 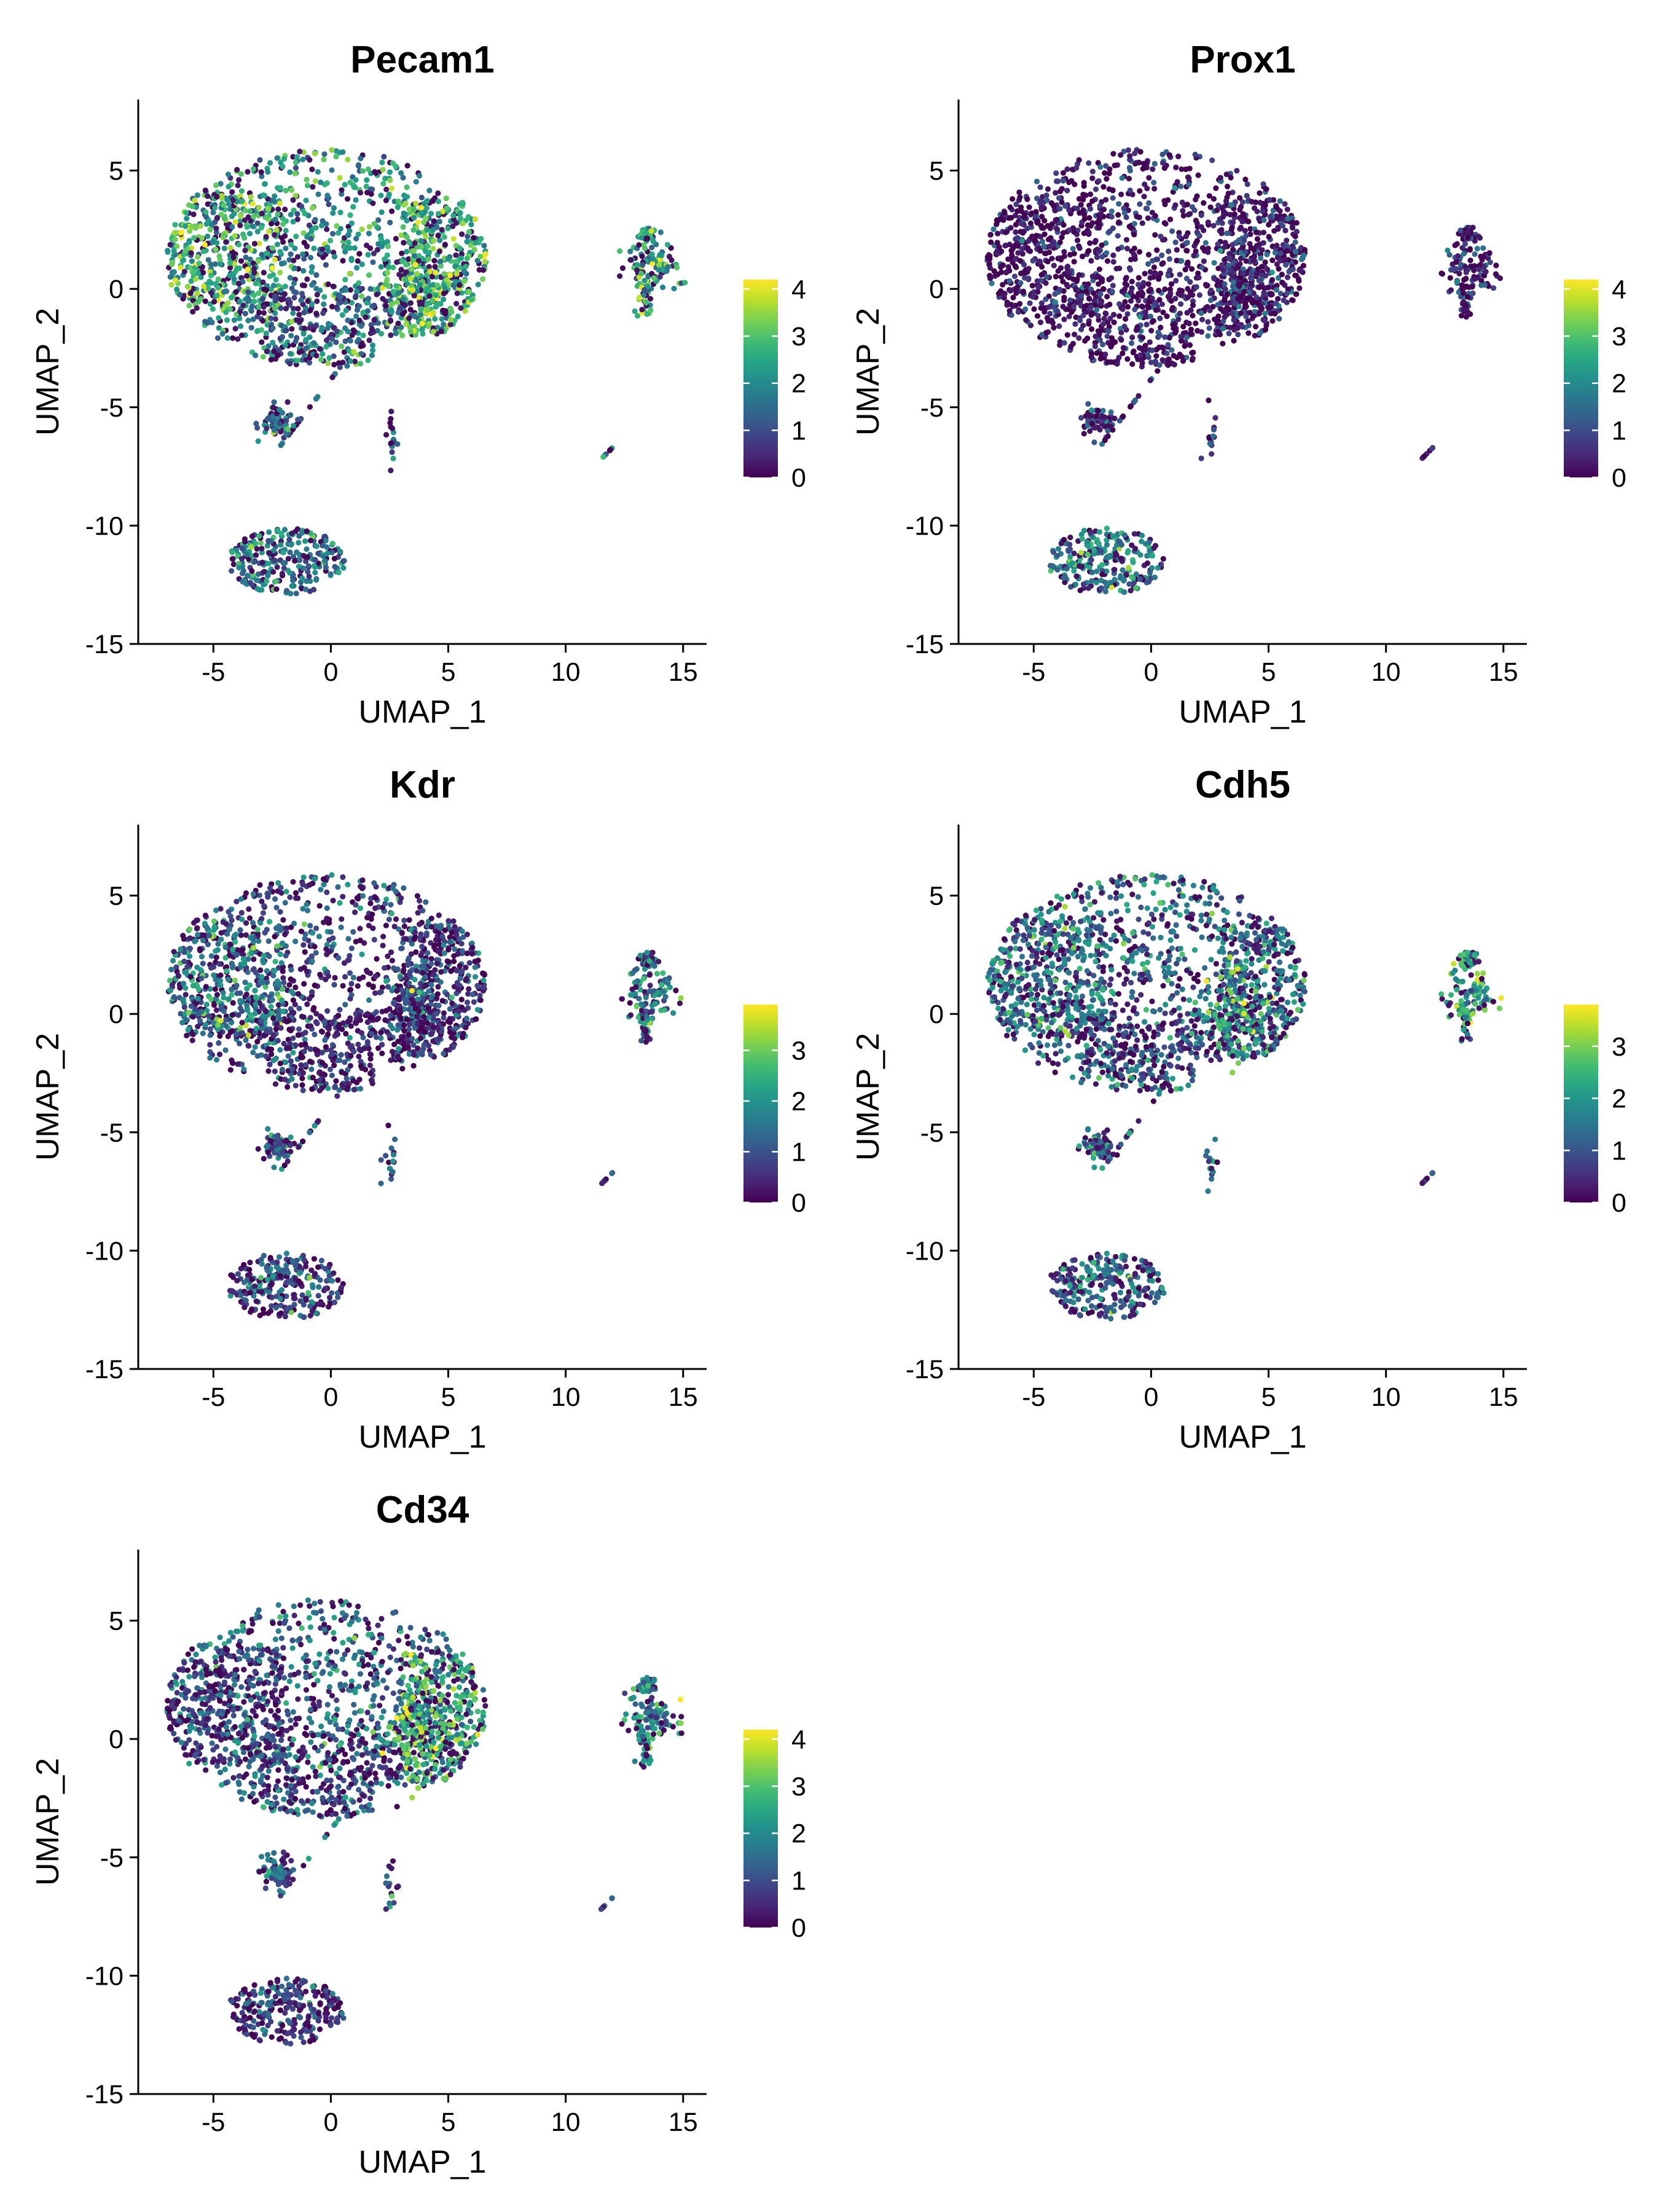 What do you see at coordinates (1033, 672) in the screenshot?
I see `x-tick-label: -5` at bounding box center [1033, 672].